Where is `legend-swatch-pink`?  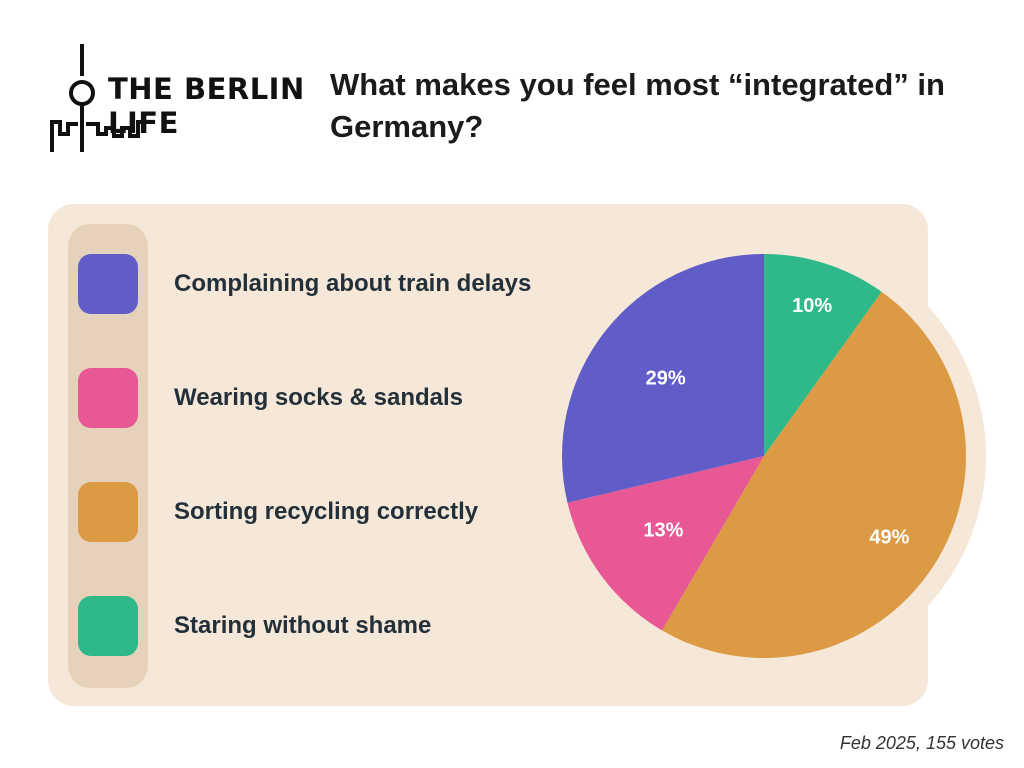
legend-swatch-pink is located at coordinates (108, 398).